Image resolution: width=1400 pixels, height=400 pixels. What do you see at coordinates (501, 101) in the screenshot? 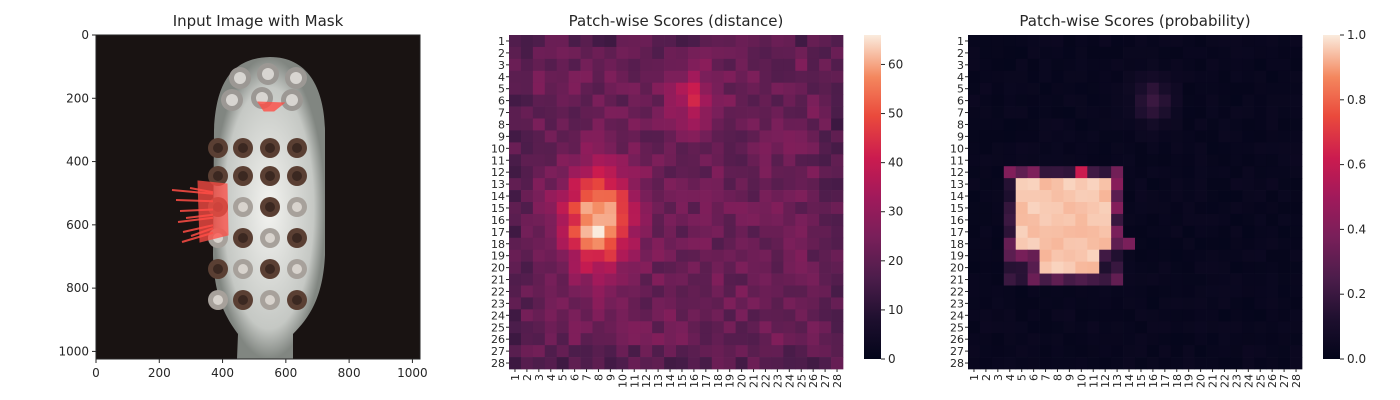
I see `heatmap-distance-y-tick-label: 6` at bounding box center [501, 101].